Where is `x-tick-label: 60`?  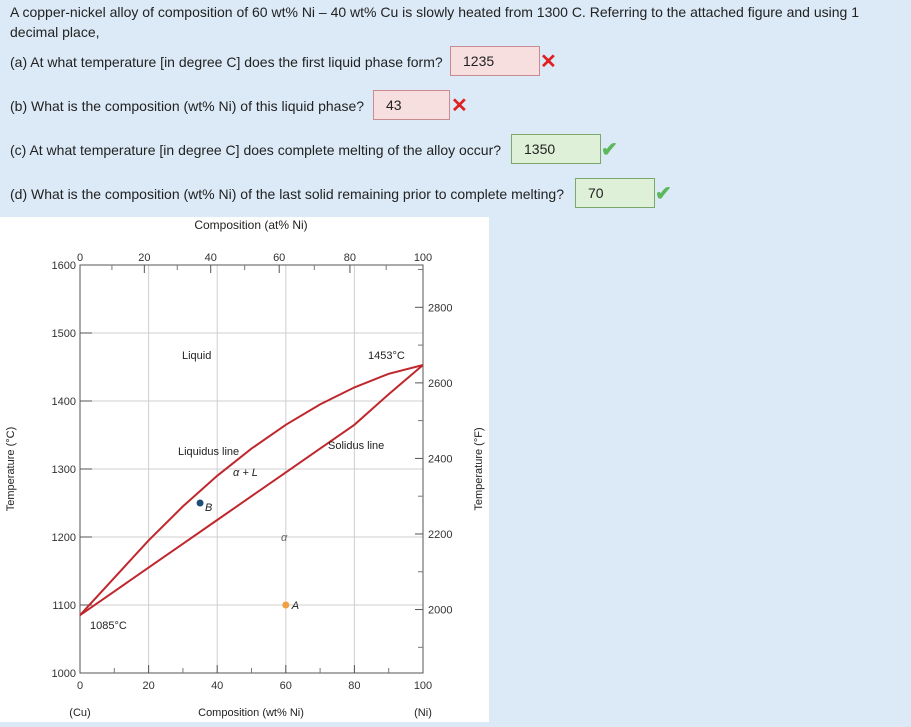
x-tick-label: 60 is located at coordinates (286, 686).